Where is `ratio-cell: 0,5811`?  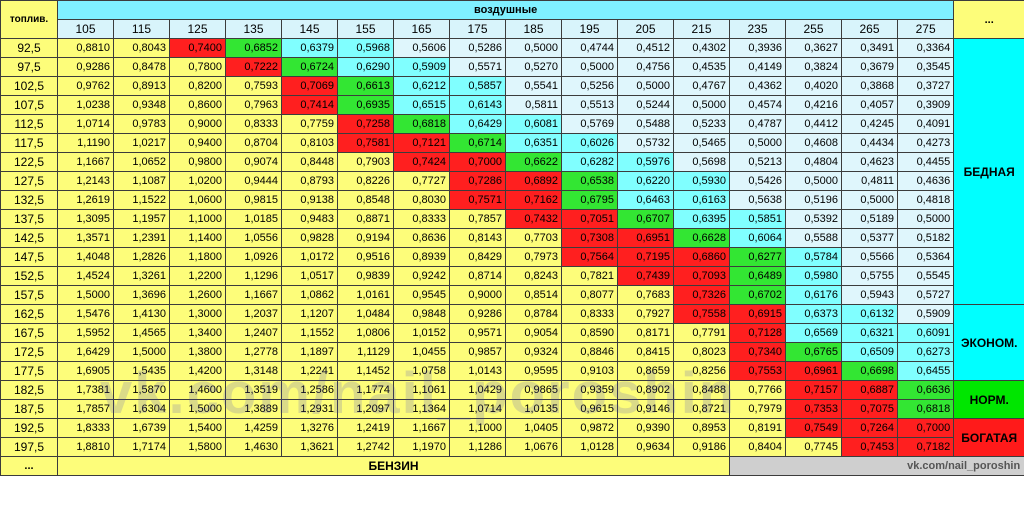 ratio-cell: 0,5811 is located at coordinates (533, 105).